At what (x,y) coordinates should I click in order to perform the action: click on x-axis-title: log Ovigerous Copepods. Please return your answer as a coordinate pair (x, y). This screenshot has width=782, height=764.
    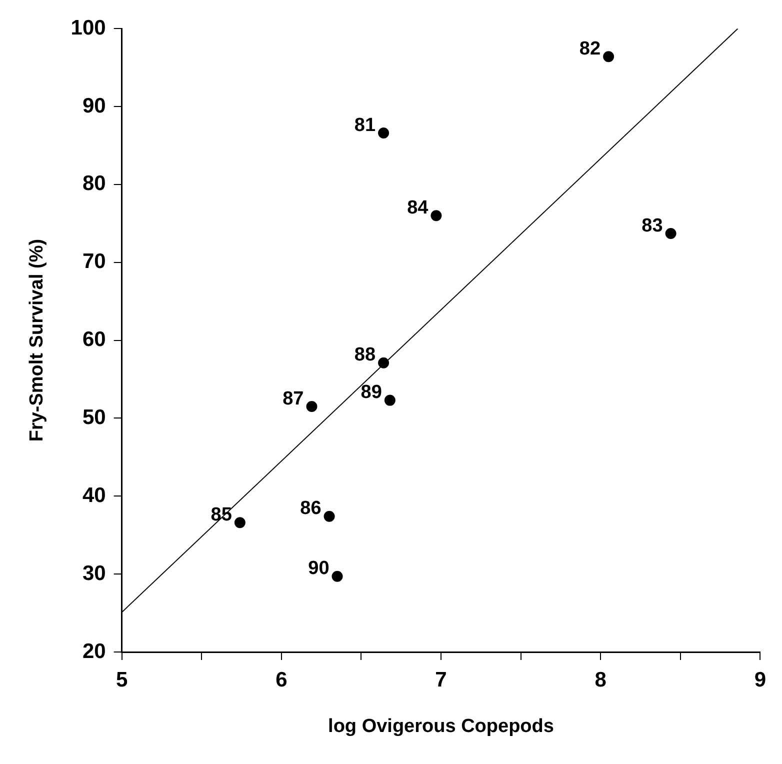
    Looking at the image, I should click on (441, 726).